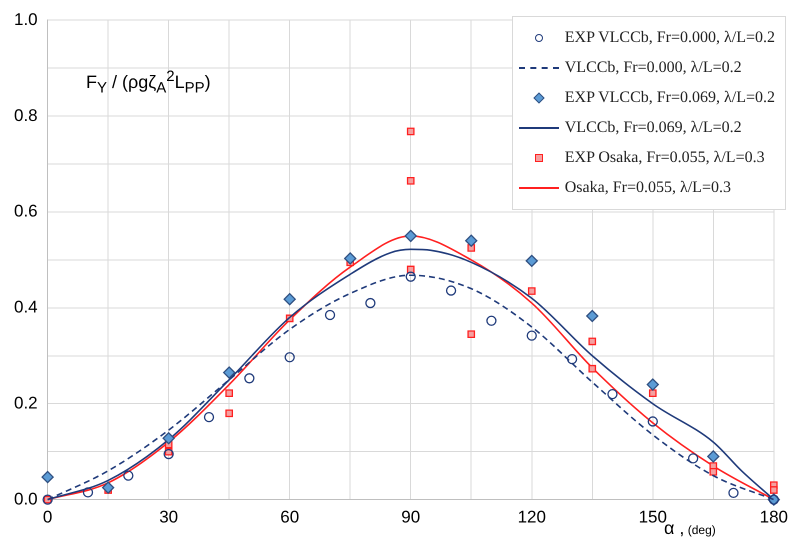  Describe the element at coordinates (669, 38) in the screenshot. I see `legend-label: EXP VLCCb, Fr=0.000, λ/L=0.2` at that location.